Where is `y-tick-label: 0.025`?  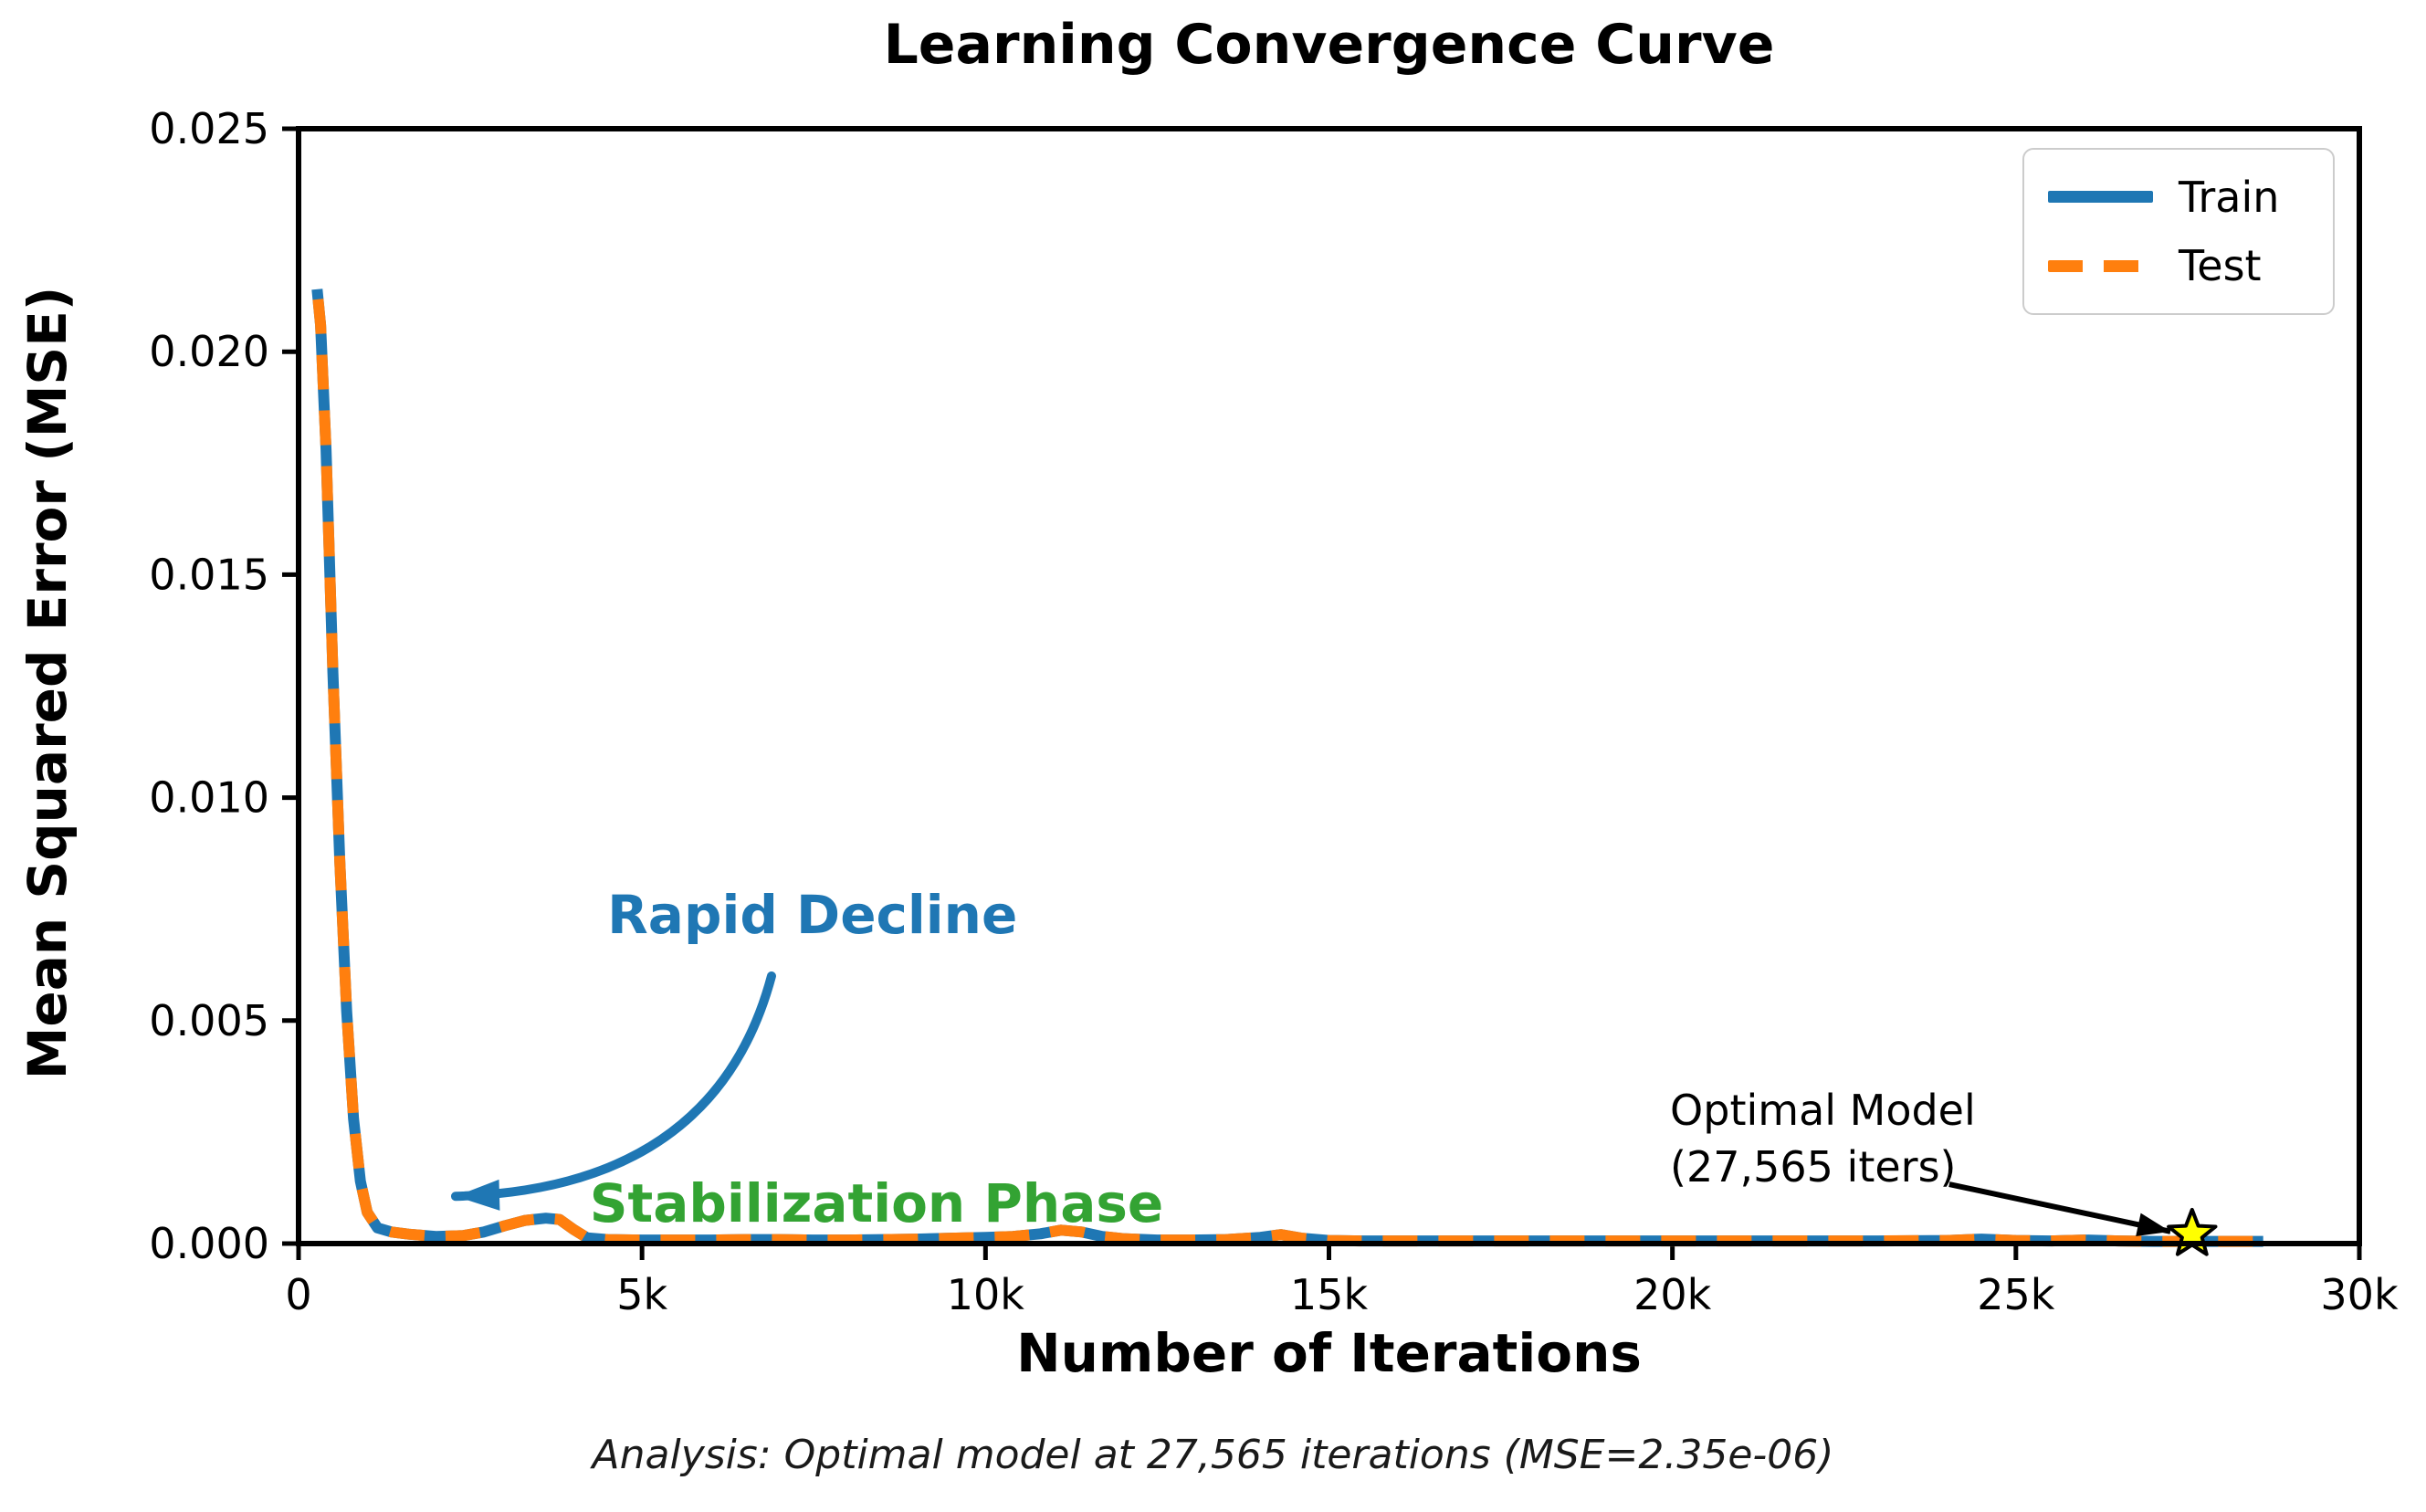 y-tick-label: 0.025 is located at coordinates (209, 128).